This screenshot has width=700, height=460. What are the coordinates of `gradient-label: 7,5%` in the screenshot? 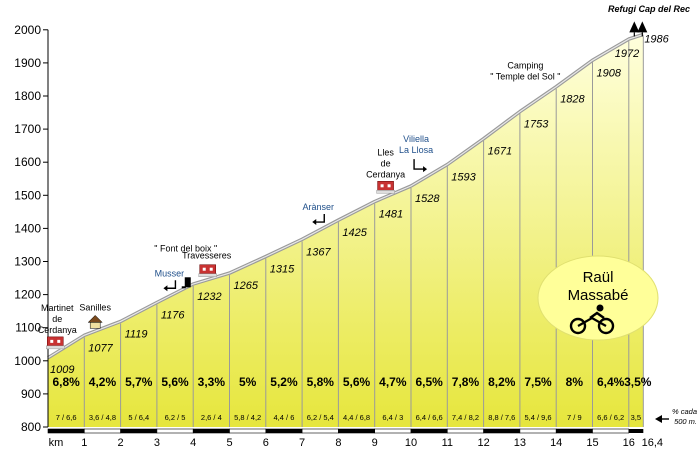 It's located at (538, 382).